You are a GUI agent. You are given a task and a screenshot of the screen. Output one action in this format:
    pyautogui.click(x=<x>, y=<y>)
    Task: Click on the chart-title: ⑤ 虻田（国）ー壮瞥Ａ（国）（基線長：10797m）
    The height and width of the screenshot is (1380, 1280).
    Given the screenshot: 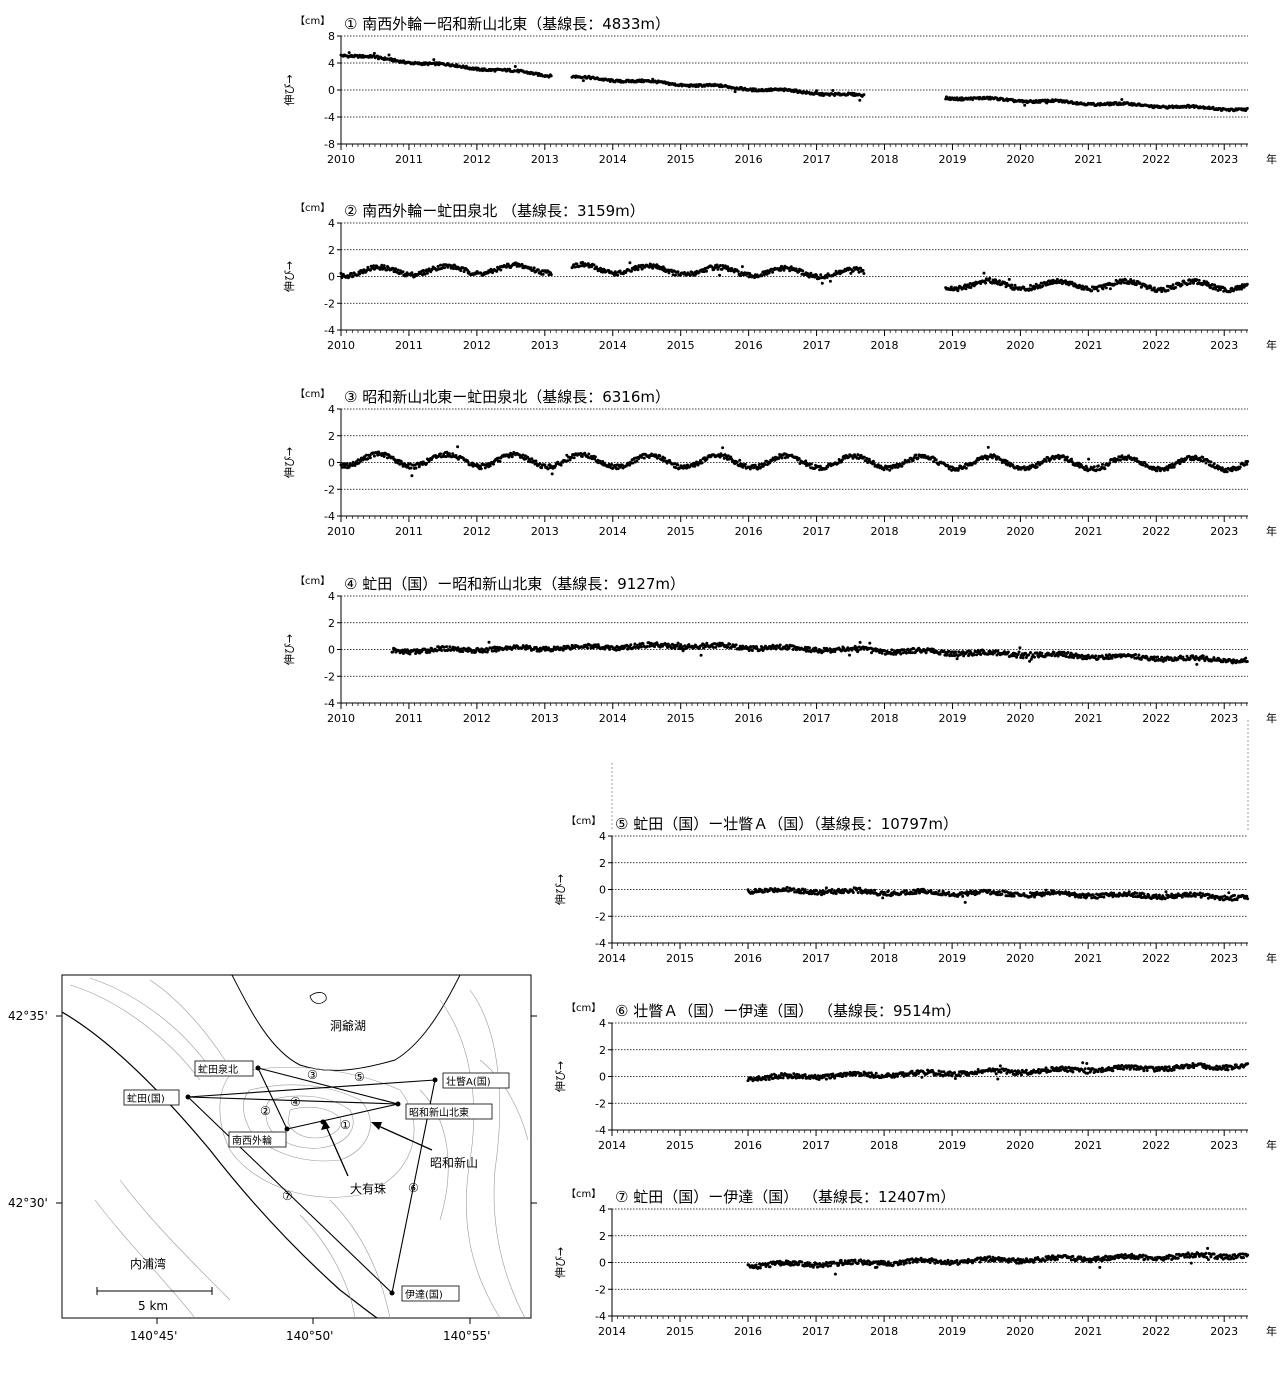 What is the action you would take?
    pyautogui.click(x=786, y=824)
    